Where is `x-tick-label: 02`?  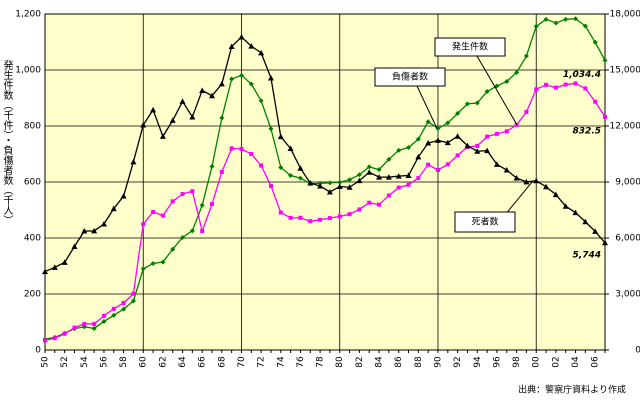
x-tick-label: 02 is located at coordinates (556, 361).